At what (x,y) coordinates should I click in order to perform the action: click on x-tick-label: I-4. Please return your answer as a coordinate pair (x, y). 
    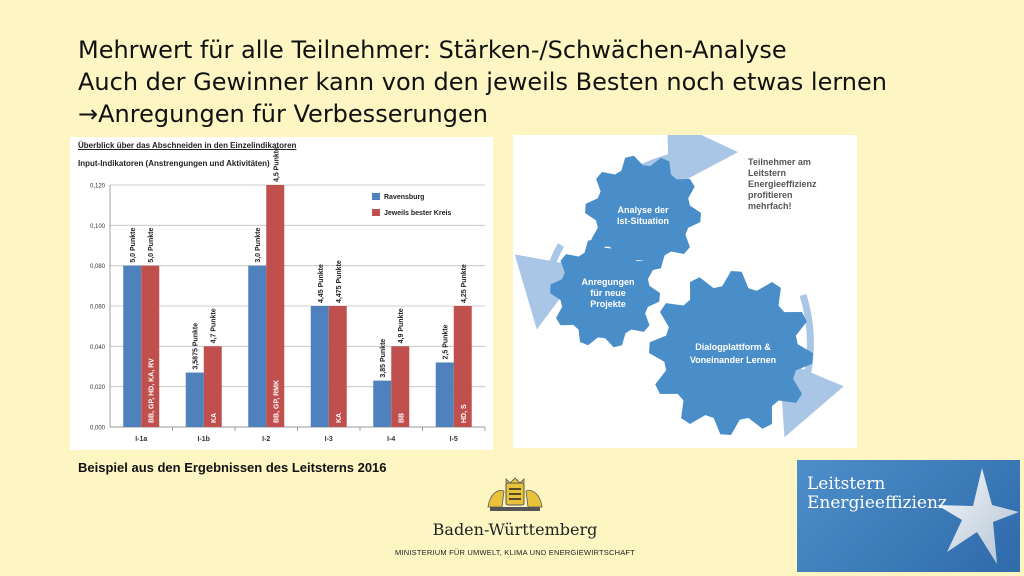
    Looking at the image, I should click on (391, 439).